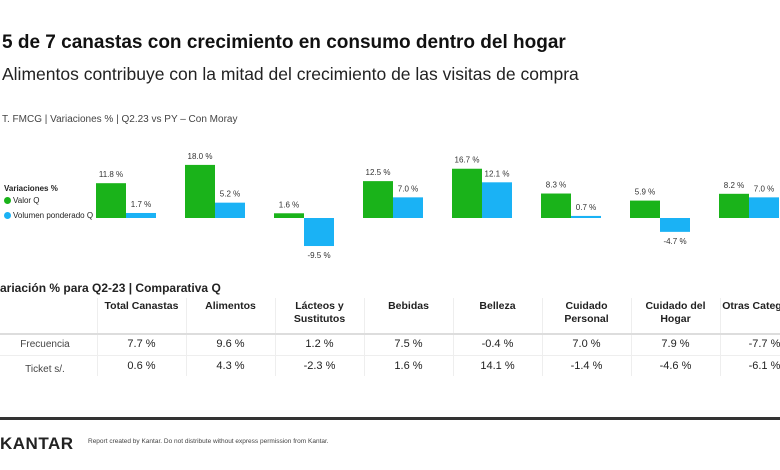 The height and width of the screenshot is (470, 780). I want to click on table-cell: 7.7 %, so click(141, 344).